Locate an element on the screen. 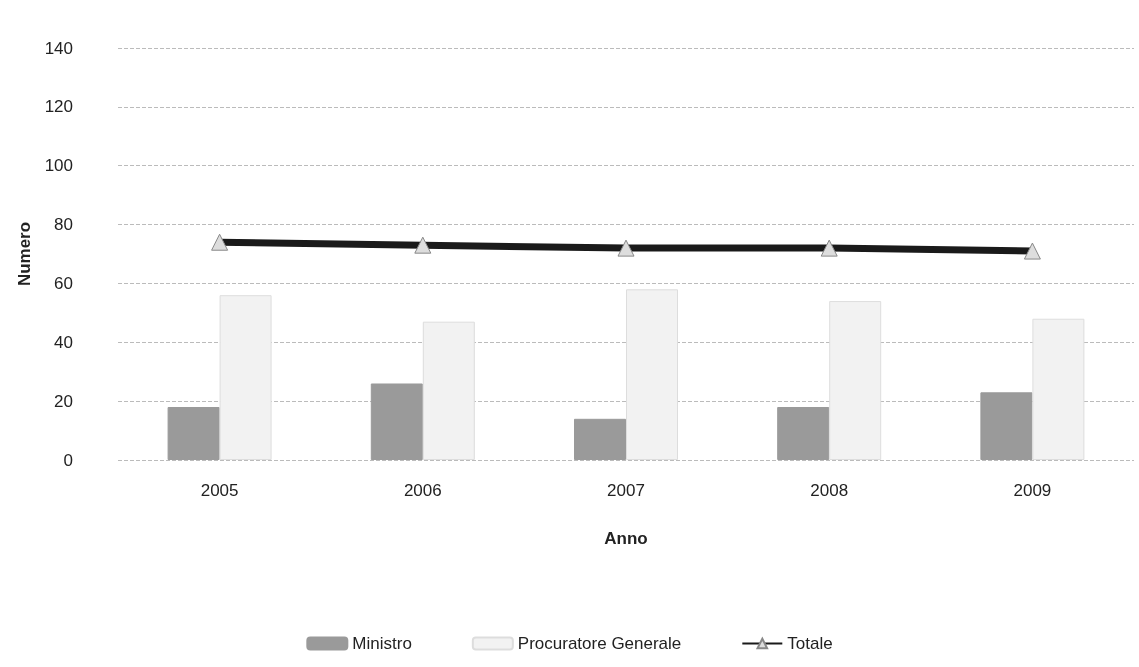  y-tick-label: 60 is located at coordinates (63, 283).